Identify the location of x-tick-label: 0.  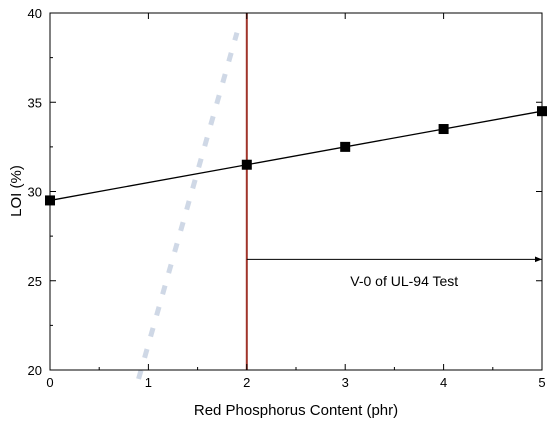
(49, 382).